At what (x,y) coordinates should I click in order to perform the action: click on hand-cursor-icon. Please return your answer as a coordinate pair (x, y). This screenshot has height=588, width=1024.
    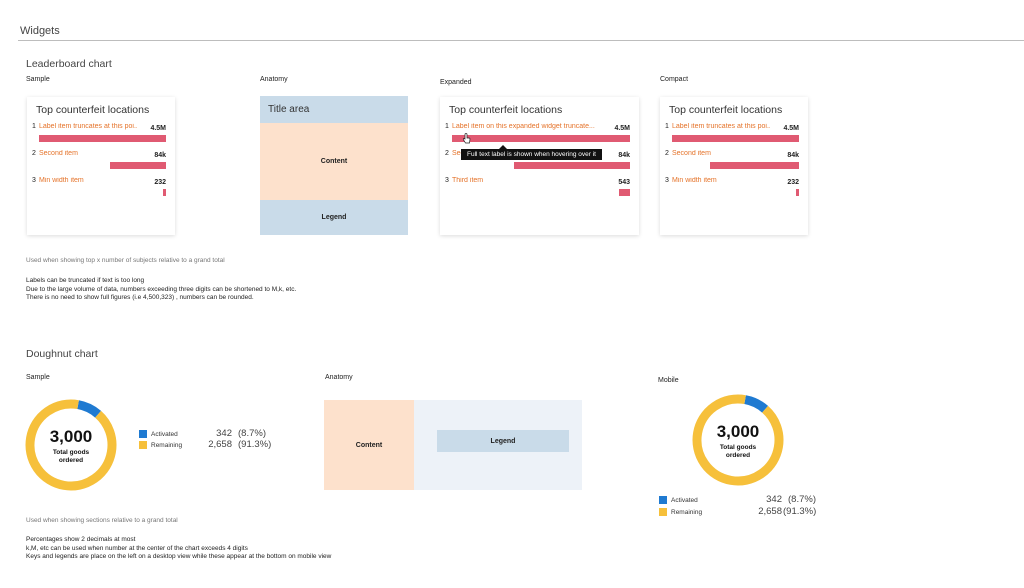
    Looking at the image, I should click on (466, 138).